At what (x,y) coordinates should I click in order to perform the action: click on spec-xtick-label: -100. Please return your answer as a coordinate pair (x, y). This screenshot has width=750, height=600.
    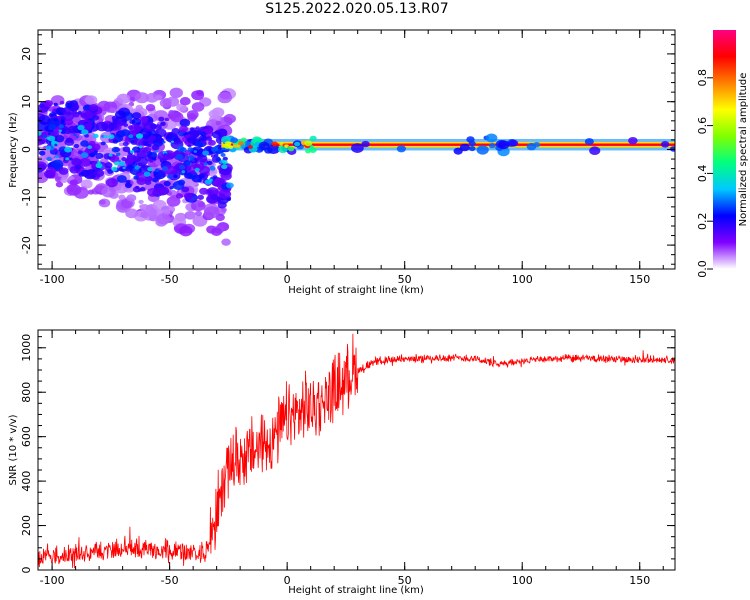
    Looking at the image, I should click on (52, 279).